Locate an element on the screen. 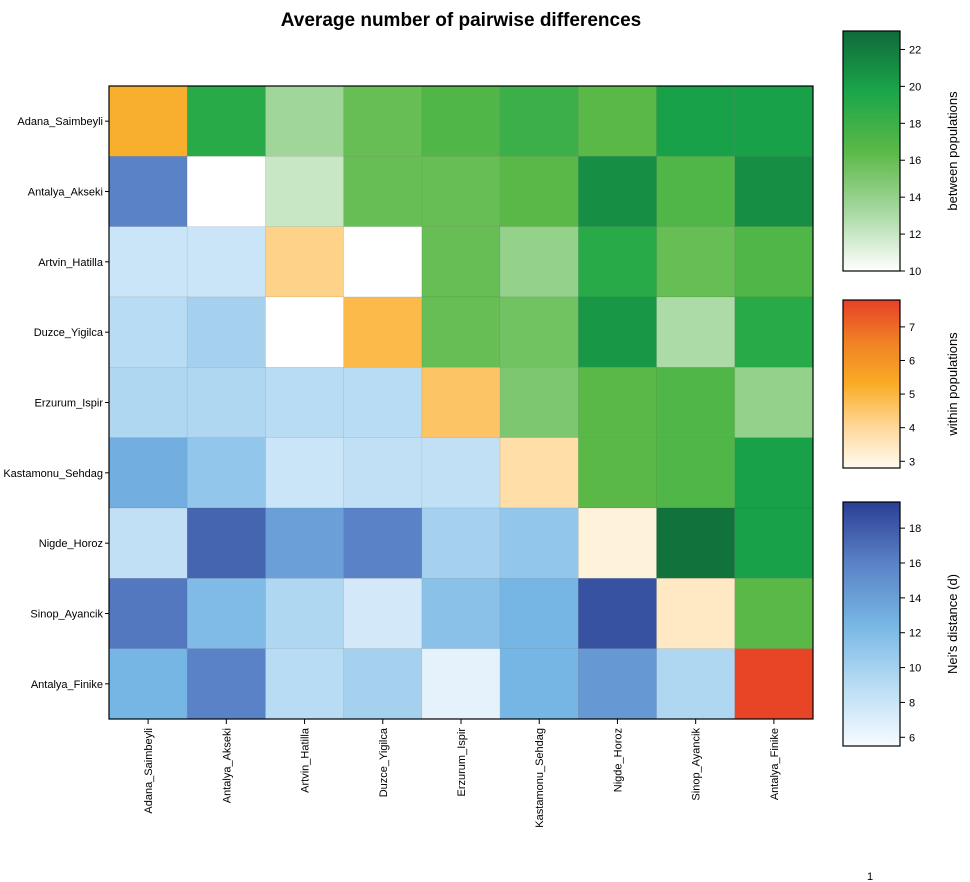  heatmap-cell-r7-c8 is located at coordinates (696, 543).